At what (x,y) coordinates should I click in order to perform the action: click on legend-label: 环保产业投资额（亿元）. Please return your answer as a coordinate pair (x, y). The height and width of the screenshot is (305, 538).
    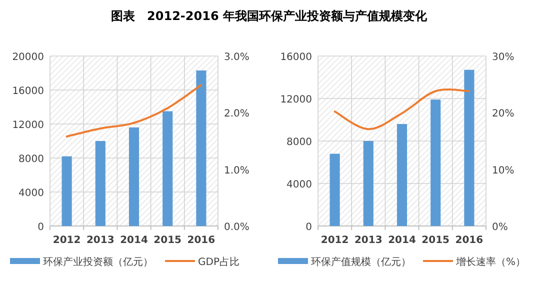
    Looking at the image, I should click on (98, 262).